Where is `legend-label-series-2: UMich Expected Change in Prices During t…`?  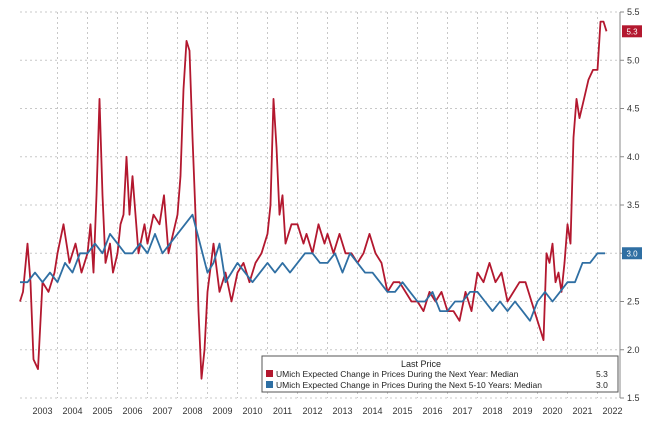 legend-label-series-2: UMich Expected Change in Prices During t… is located at coordinates (409, 385).